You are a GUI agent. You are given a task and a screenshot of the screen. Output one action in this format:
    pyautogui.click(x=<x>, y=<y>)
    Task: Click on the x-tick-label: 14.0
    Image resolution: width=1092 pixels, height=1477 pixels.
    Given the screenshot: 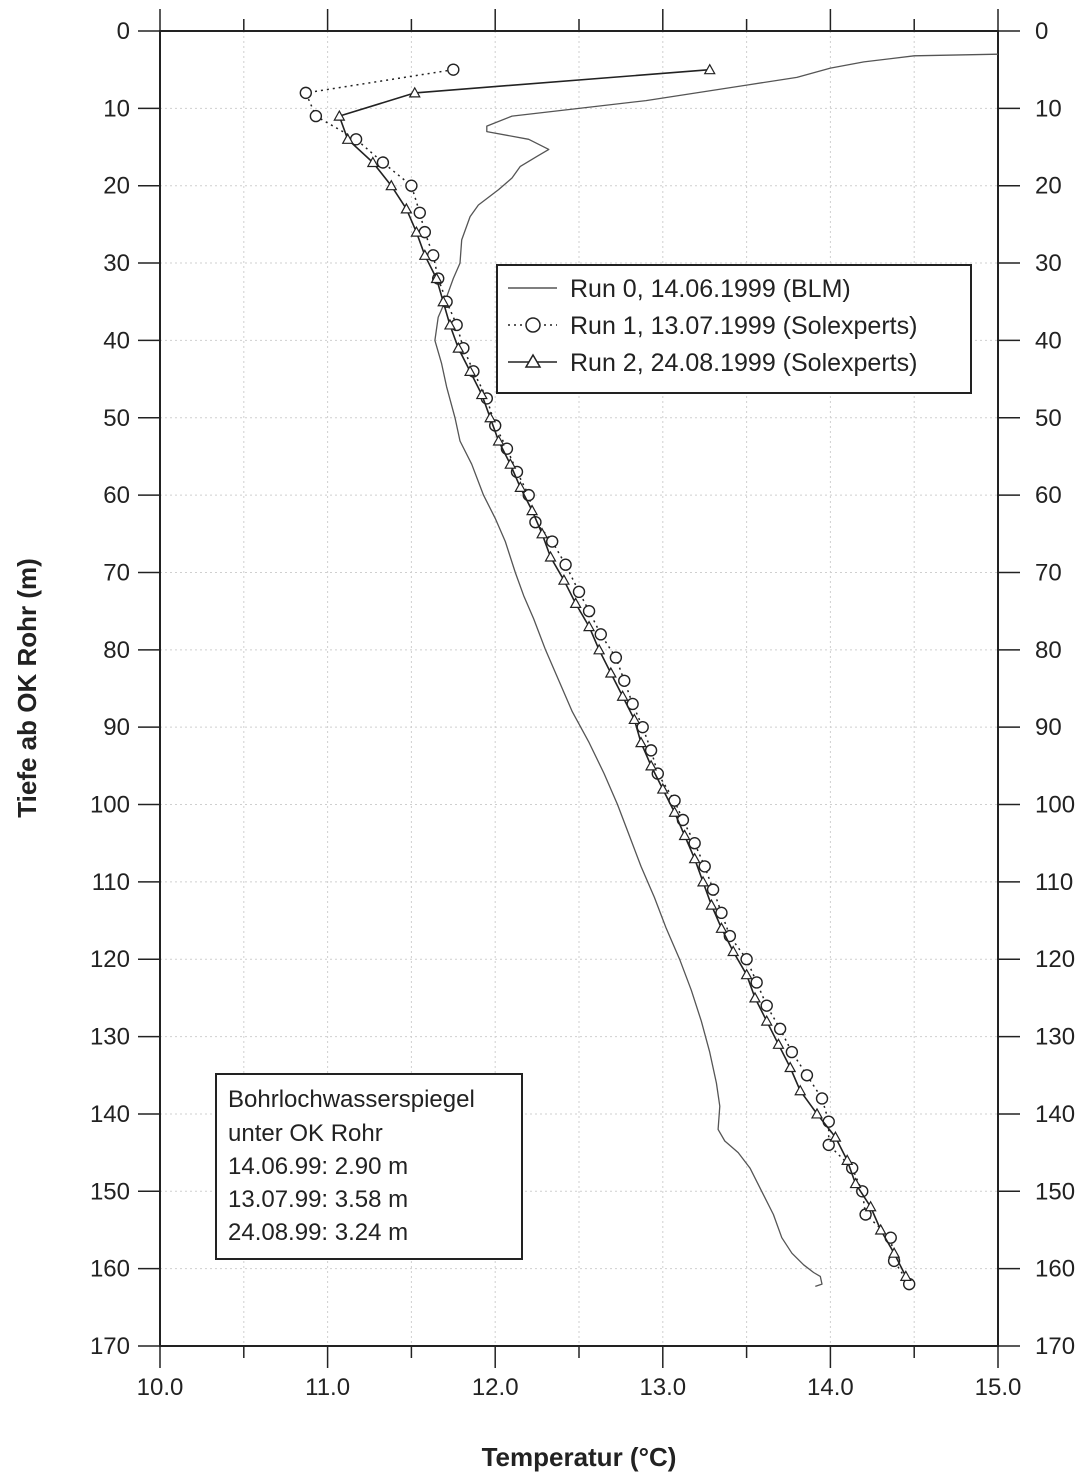 What is the action you would take?
    pyautogui.click(x=830, y=1387)
    